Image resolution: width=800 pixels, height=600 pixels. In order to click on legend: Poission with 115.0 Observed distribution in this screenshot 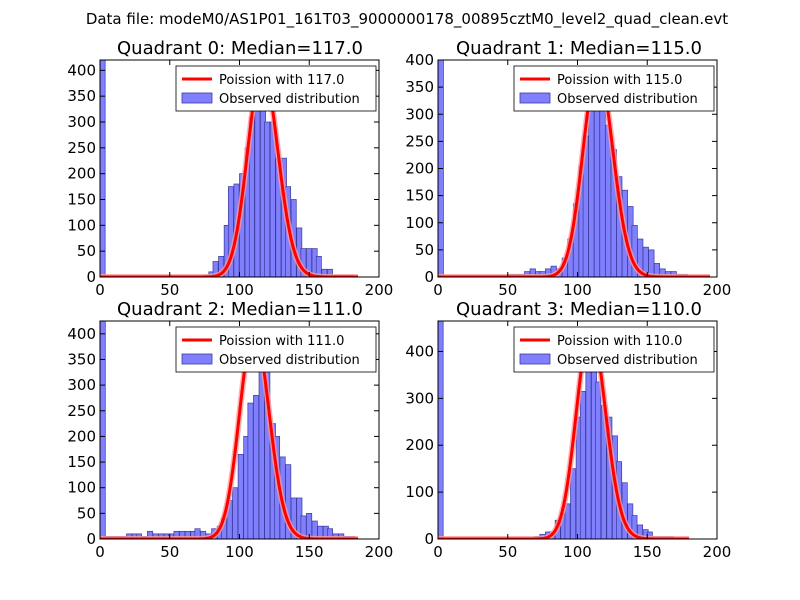, I will do `click(614, 88)`.